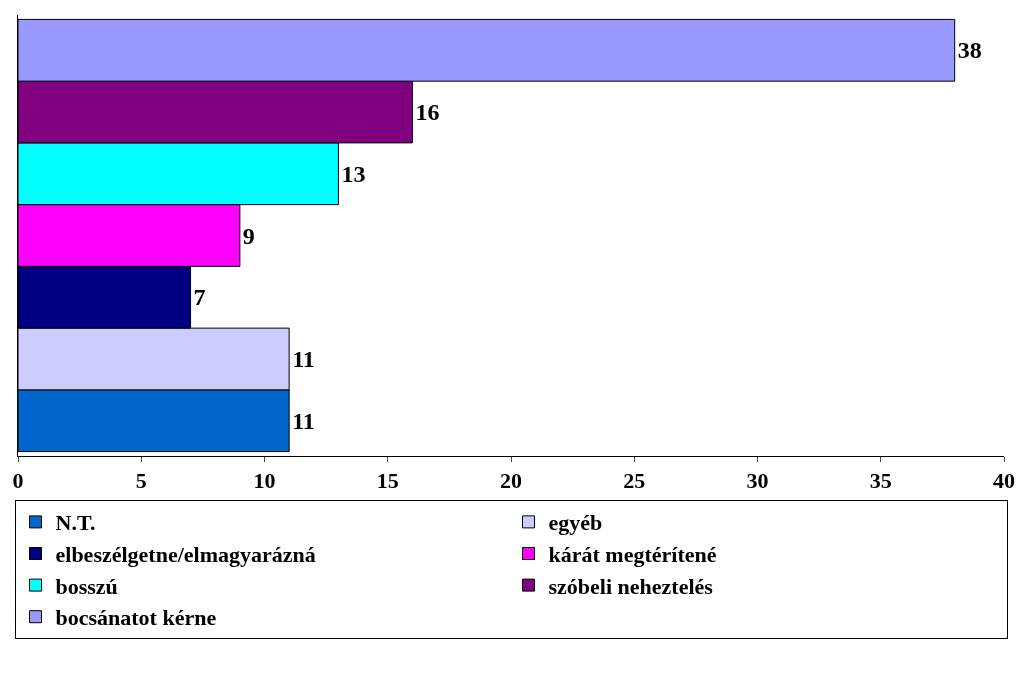 The width and height of the screenshot is (1029, 686). I want to click on data-label: 16, so click(427, 112).